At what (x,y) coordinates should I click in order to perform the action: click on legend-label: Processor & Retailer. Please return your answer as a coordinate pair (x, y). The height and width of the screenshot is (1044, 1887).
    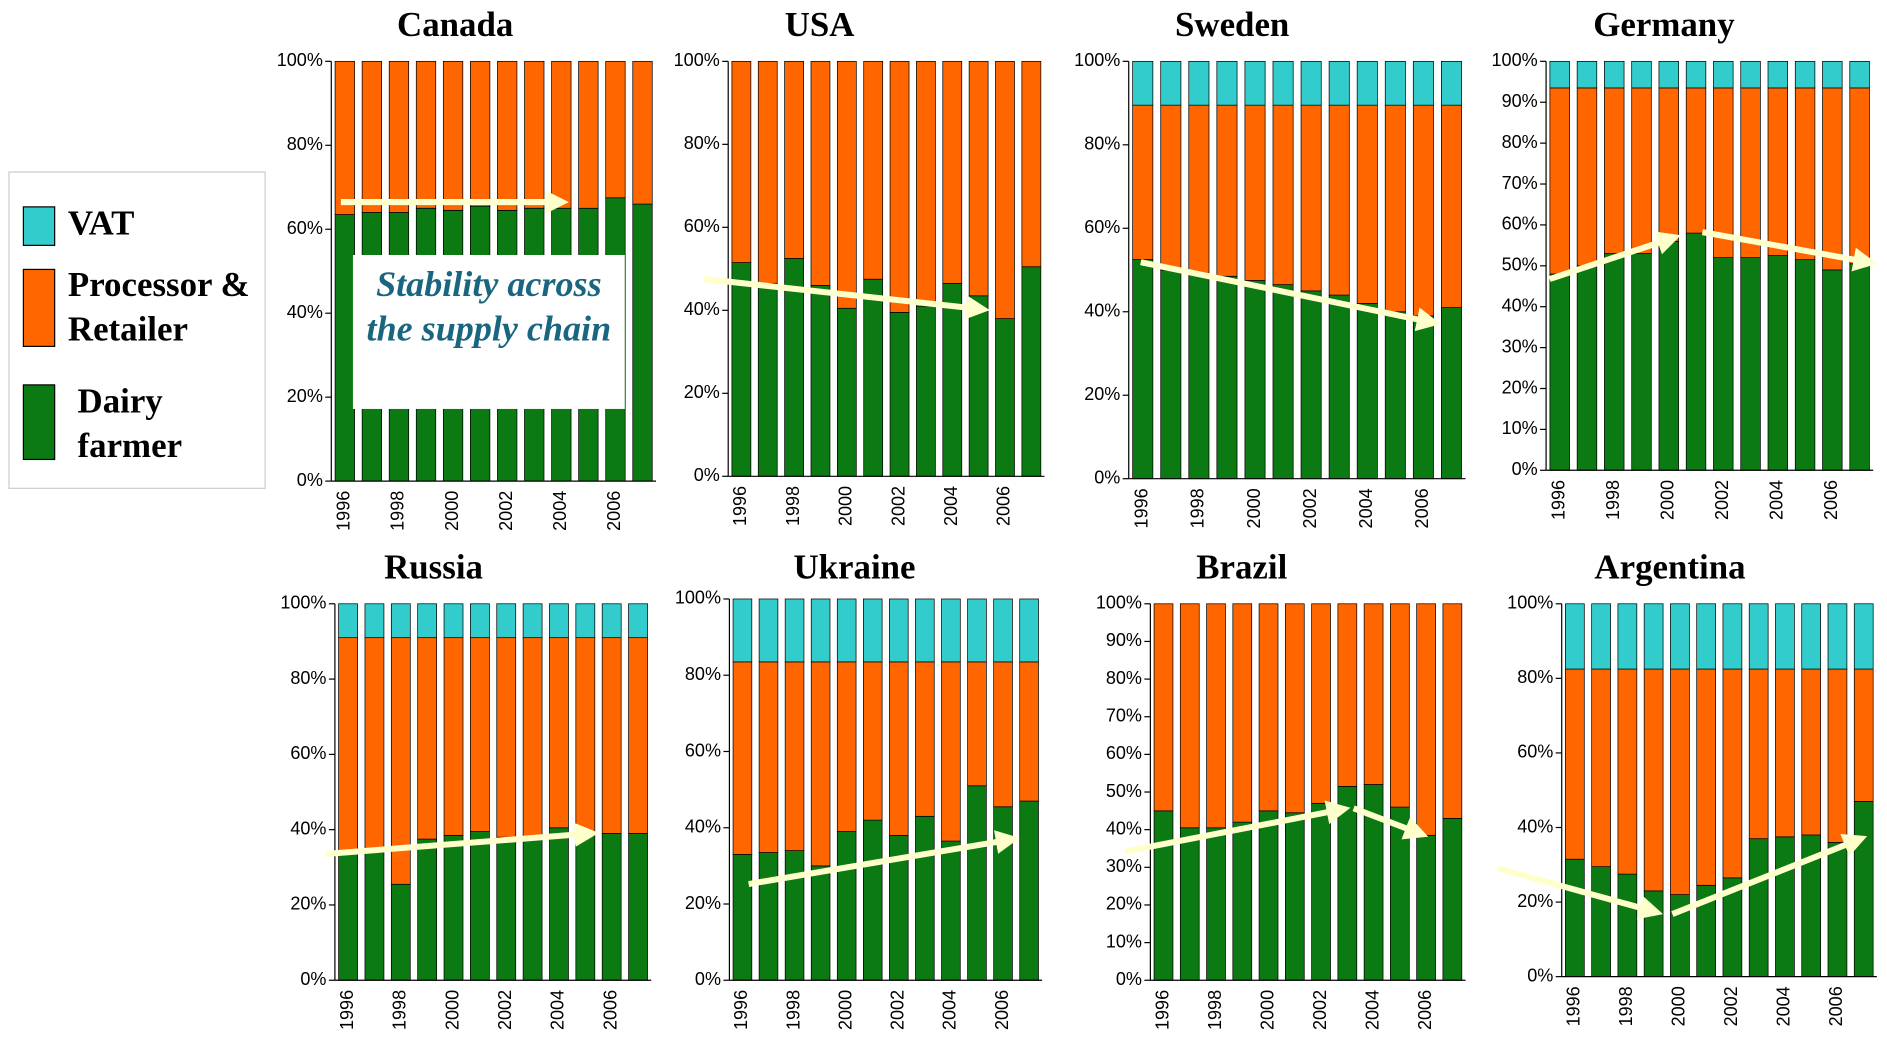
    Looking at the image, I should click on (159, 307).